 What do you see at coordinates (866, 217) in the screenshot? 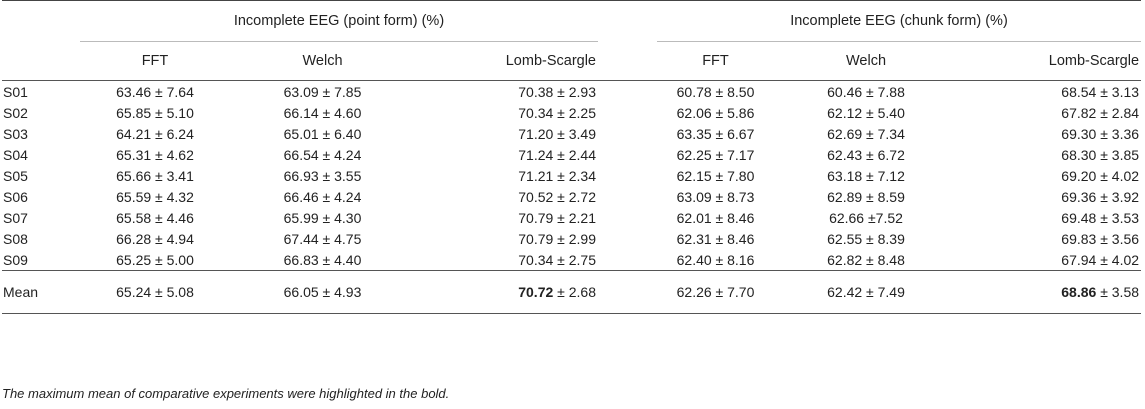
I see `cell-chunk-welch: 62.66 ±7.52` at bounding box center [866, 217].